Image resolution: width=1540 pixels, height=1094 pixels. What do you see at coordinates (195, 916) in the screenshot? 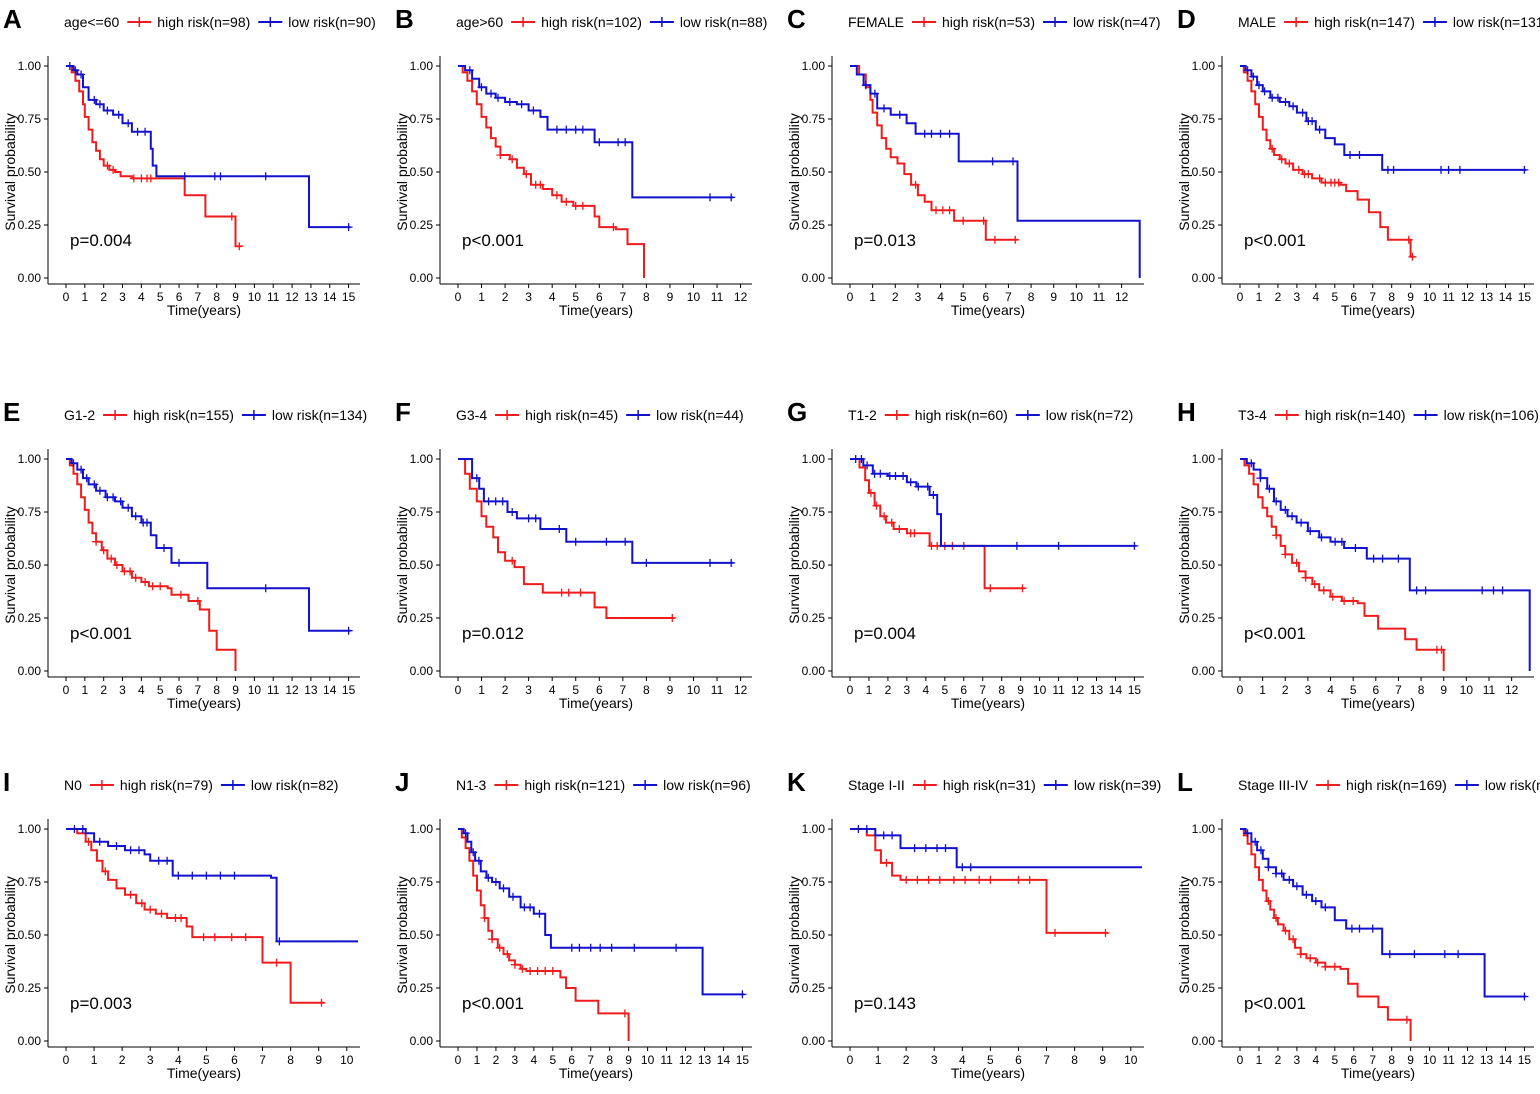
I see `high-risk-curve` at bounding box center [195, 916].